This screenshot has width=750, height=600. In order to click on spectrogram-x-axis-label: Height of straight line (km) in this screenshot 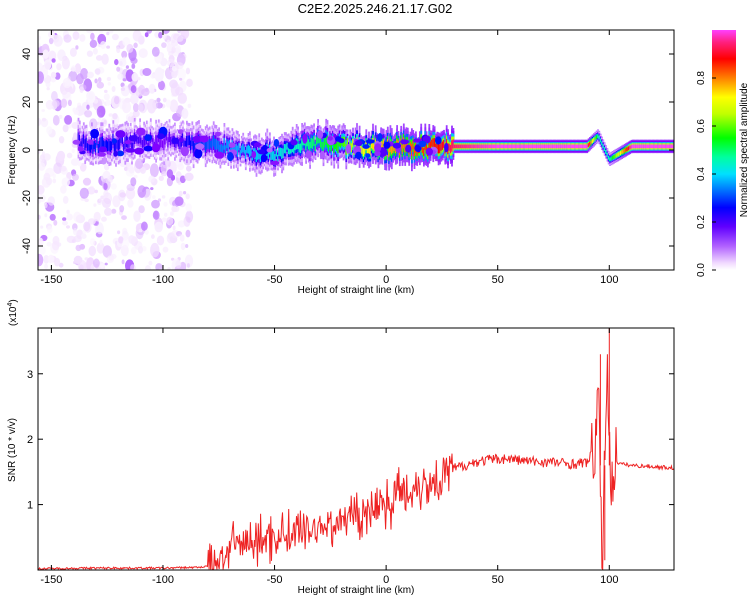, I will do `click(356, 290)`.